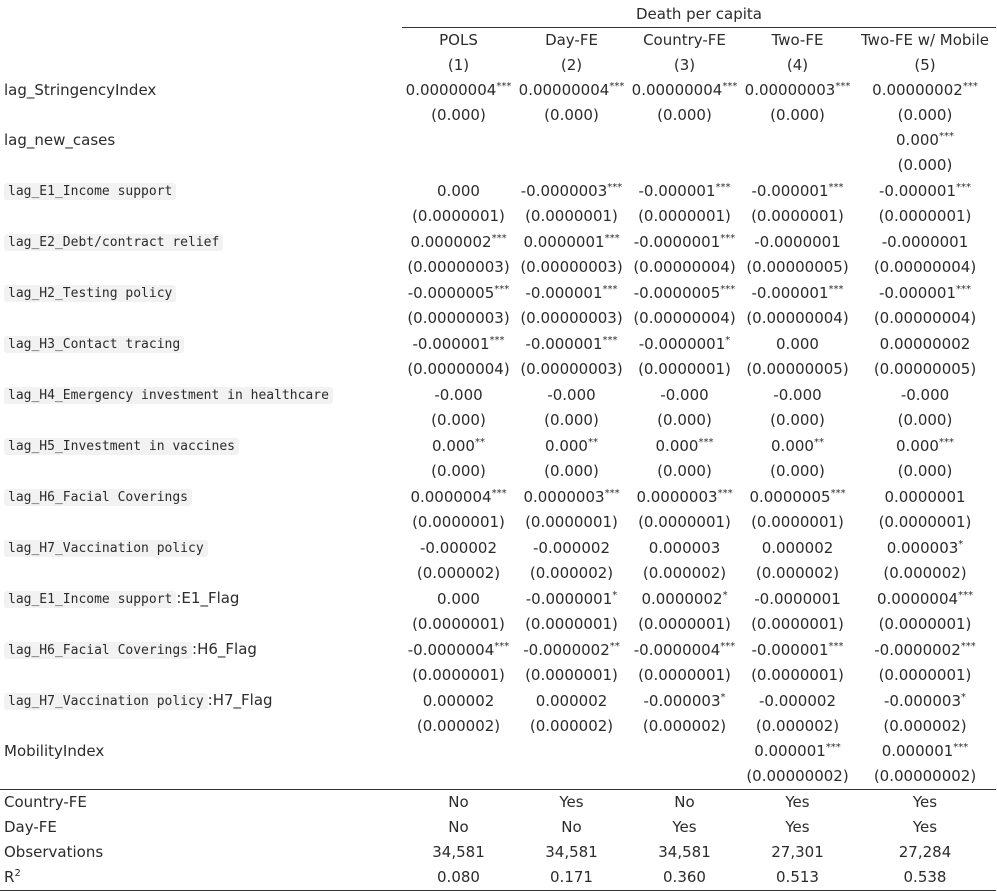 Image resolution: width=997 pixels, height=891 pixels. What do you see at coordinates (201, 497) in the screenshot?
I see `variable-label: lag_H6_Facial Coverings` at bounding box center [201, 497].